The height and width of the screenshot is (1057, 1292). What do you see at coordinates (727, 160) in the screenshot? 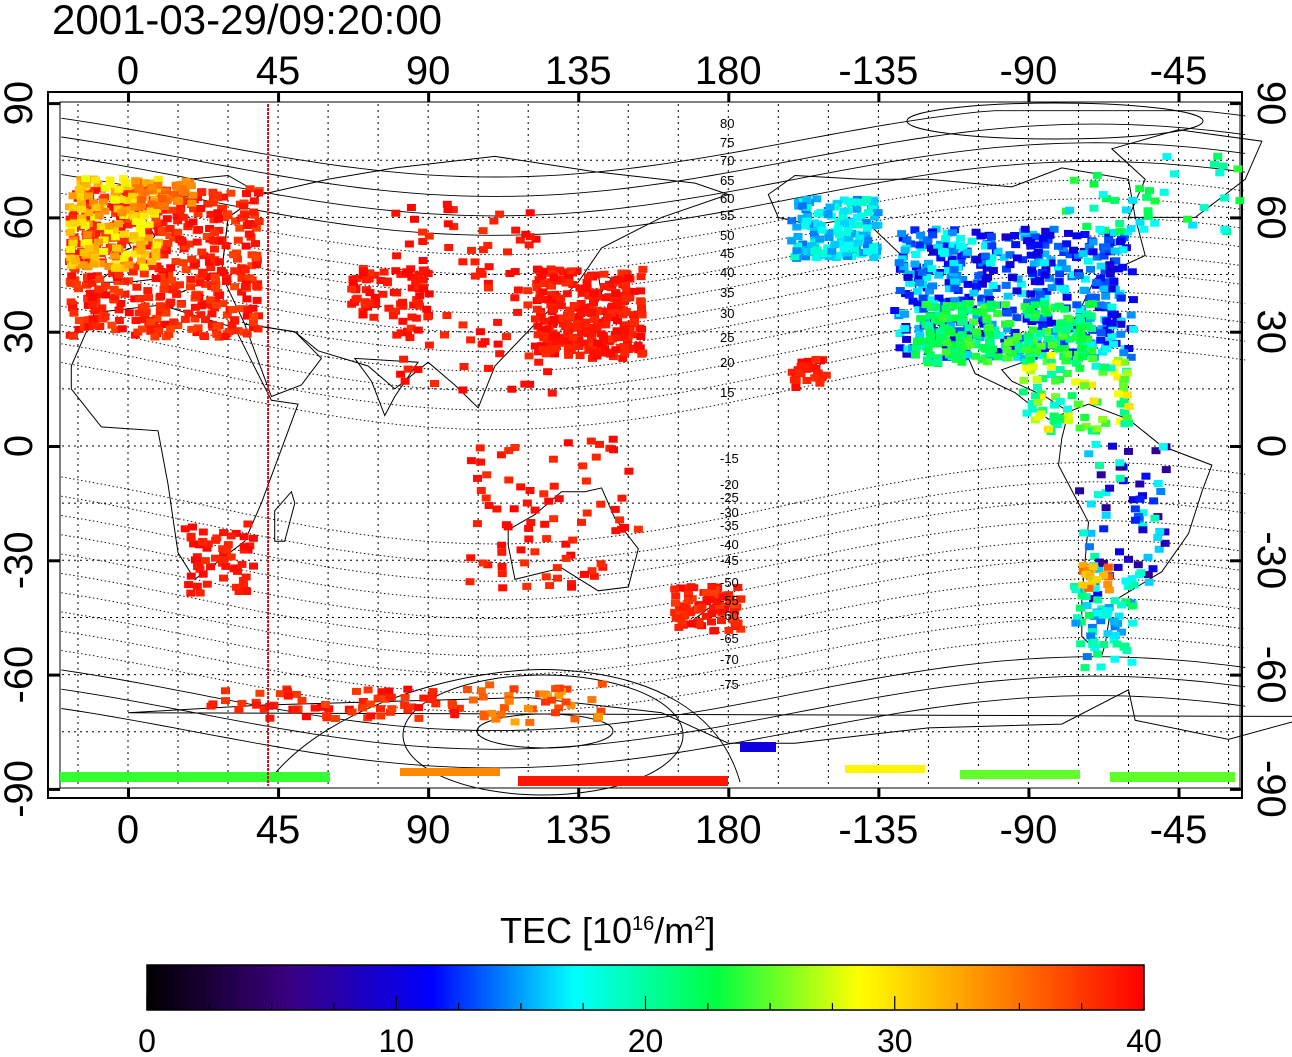
I see `contour-label: 70` at bounding box center [727, 160].